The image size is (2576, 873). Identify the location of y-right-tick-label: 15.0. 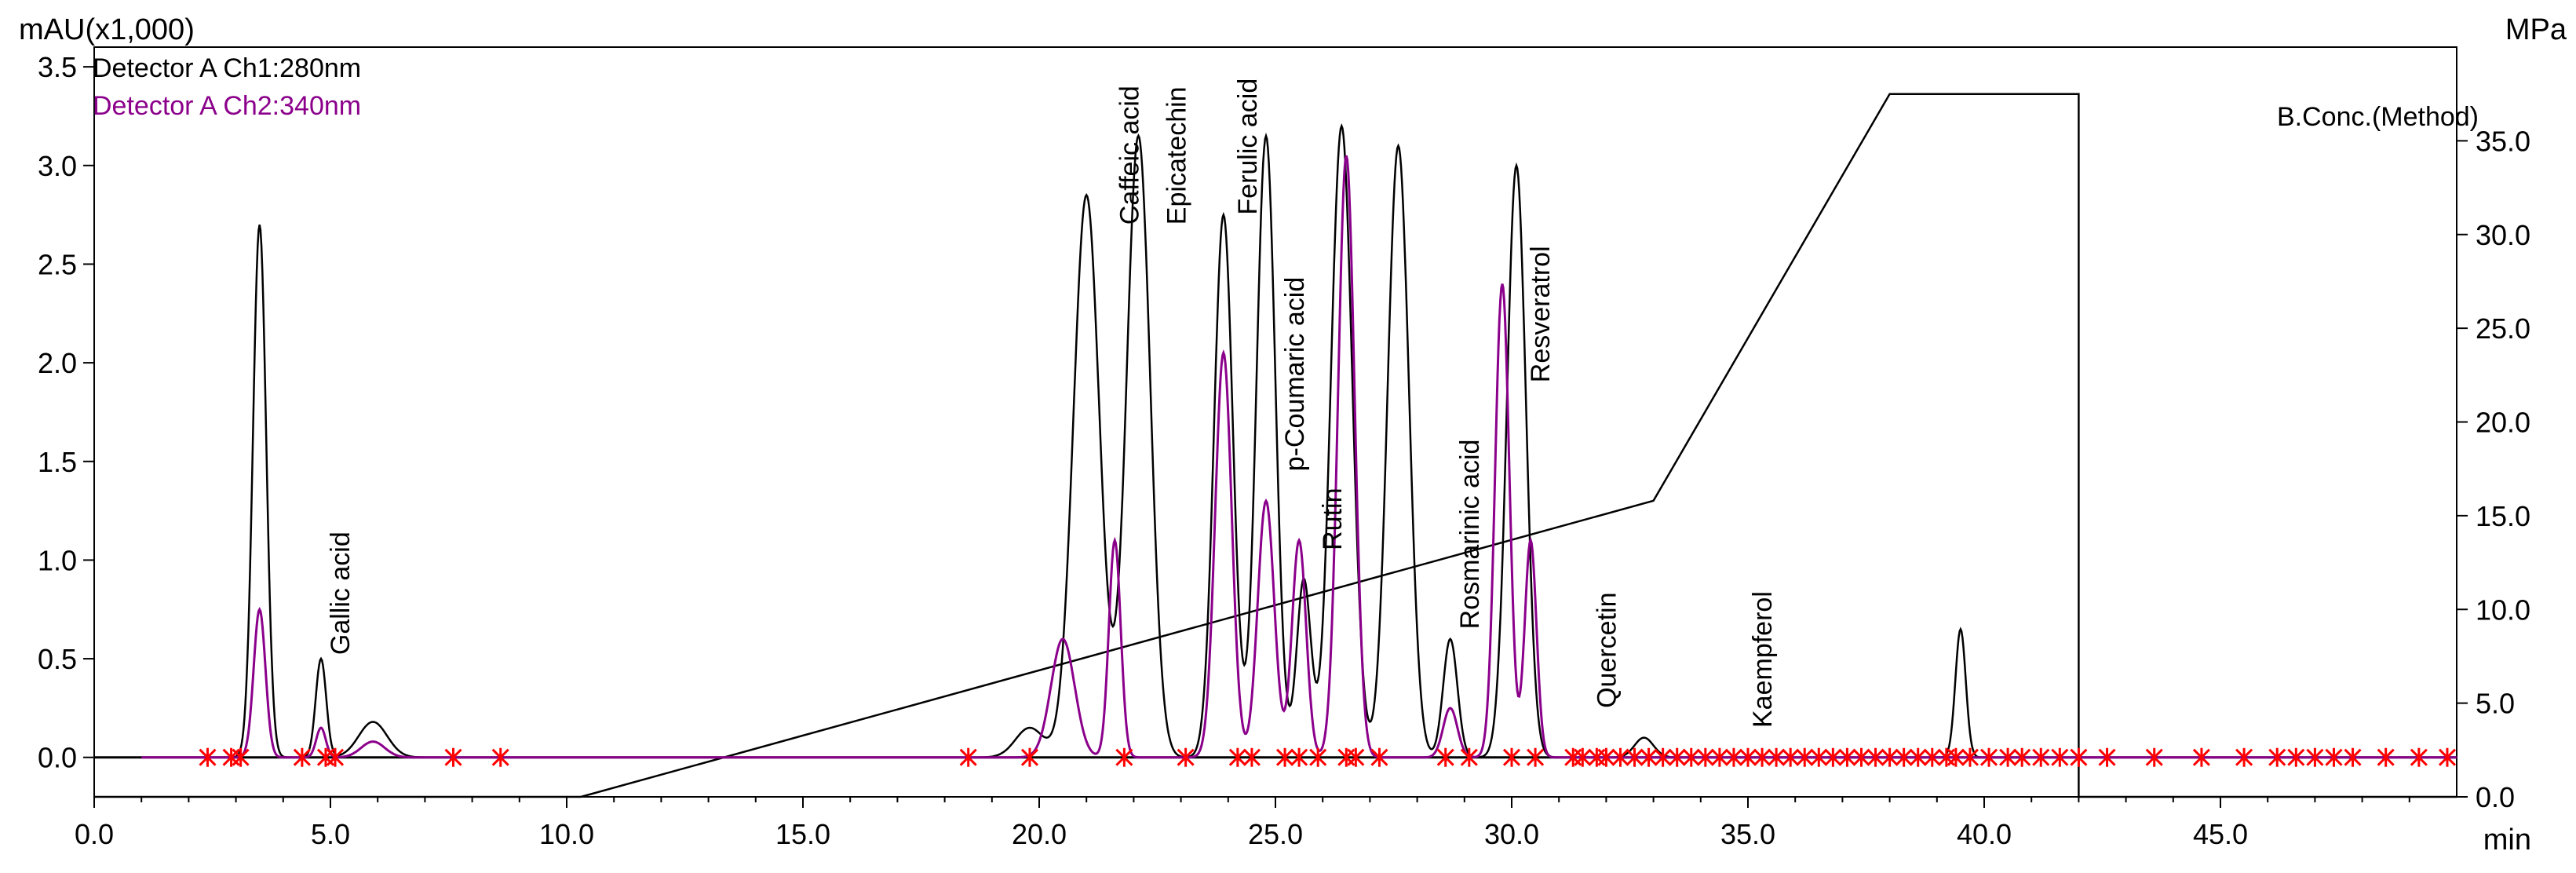
(2503, 516).